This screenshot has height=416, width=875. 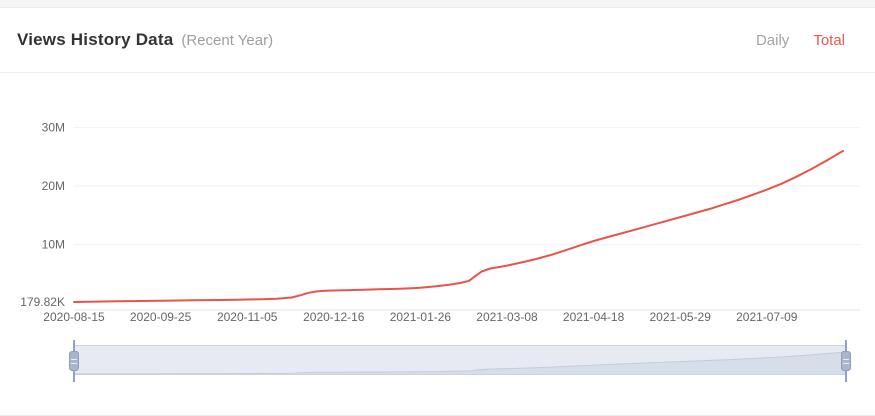 What do you see at coordinates (42, 302) in the screenshot?
I see `y-tick-label: 179.82K` at bounding box center [42, 302].